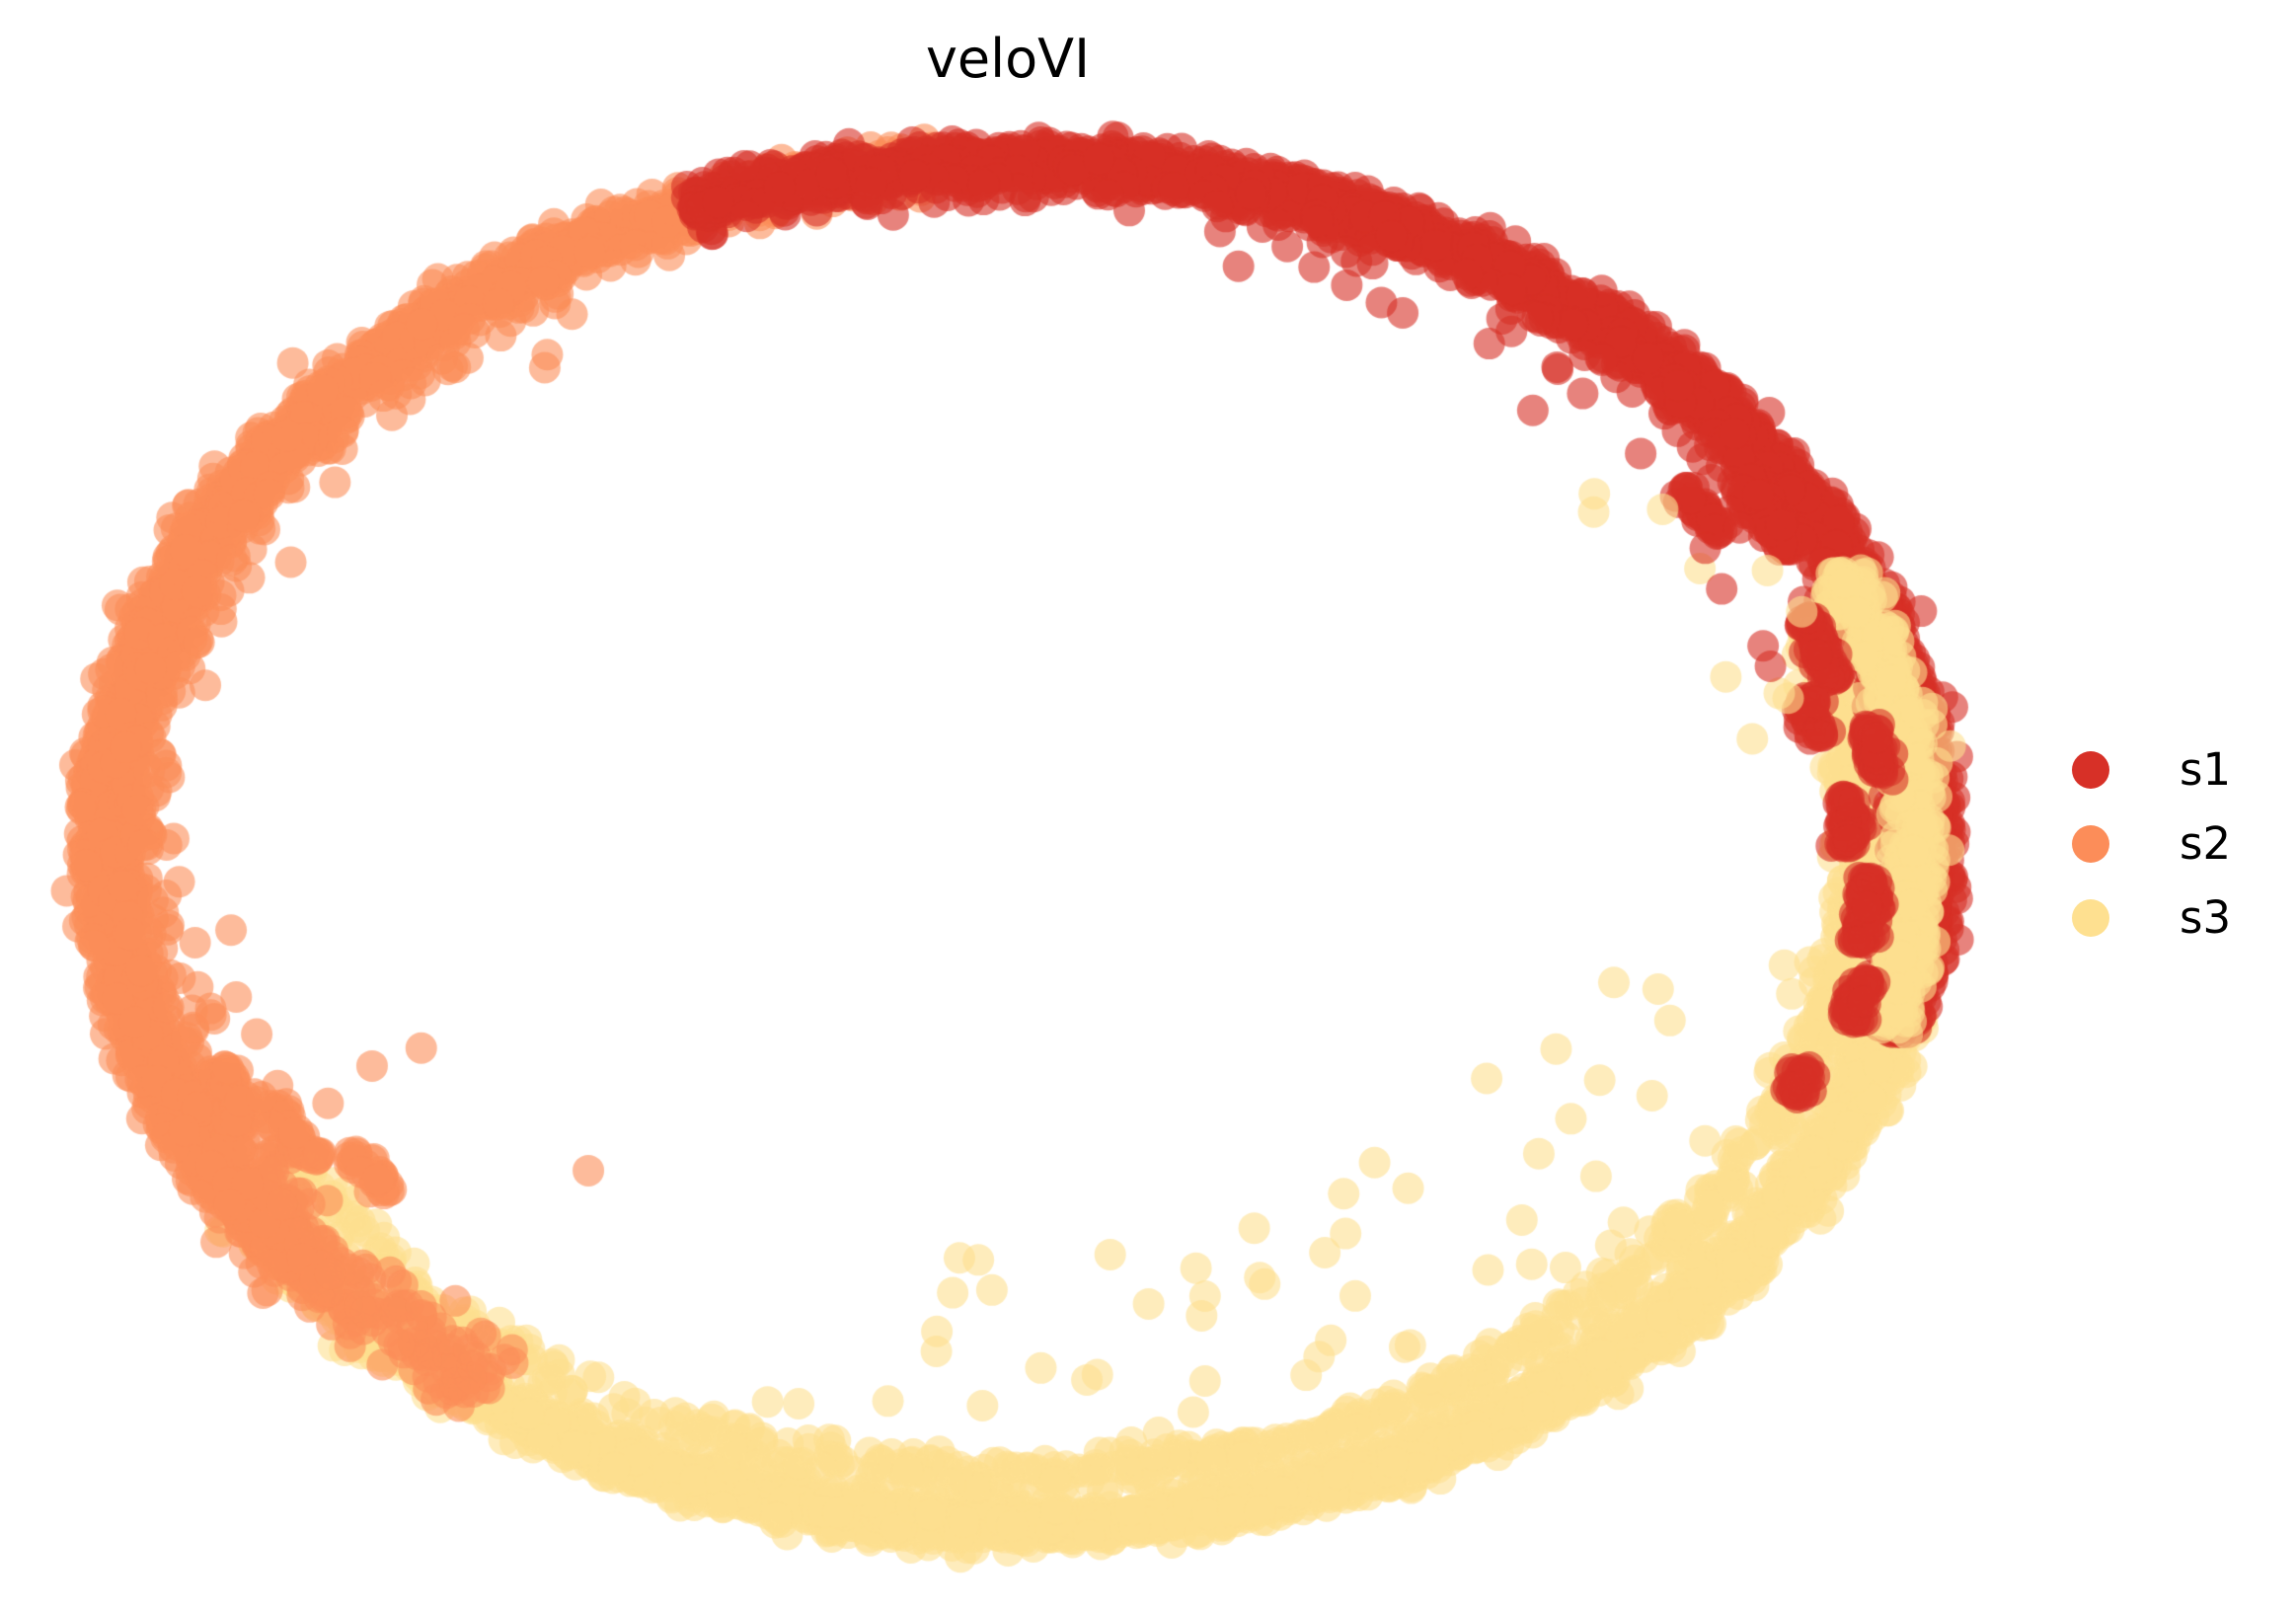  What do you see at coordinates (2090, 918) in the screenshot?
I see `legend-swatch-s3` at bounding box center [2090, 918].